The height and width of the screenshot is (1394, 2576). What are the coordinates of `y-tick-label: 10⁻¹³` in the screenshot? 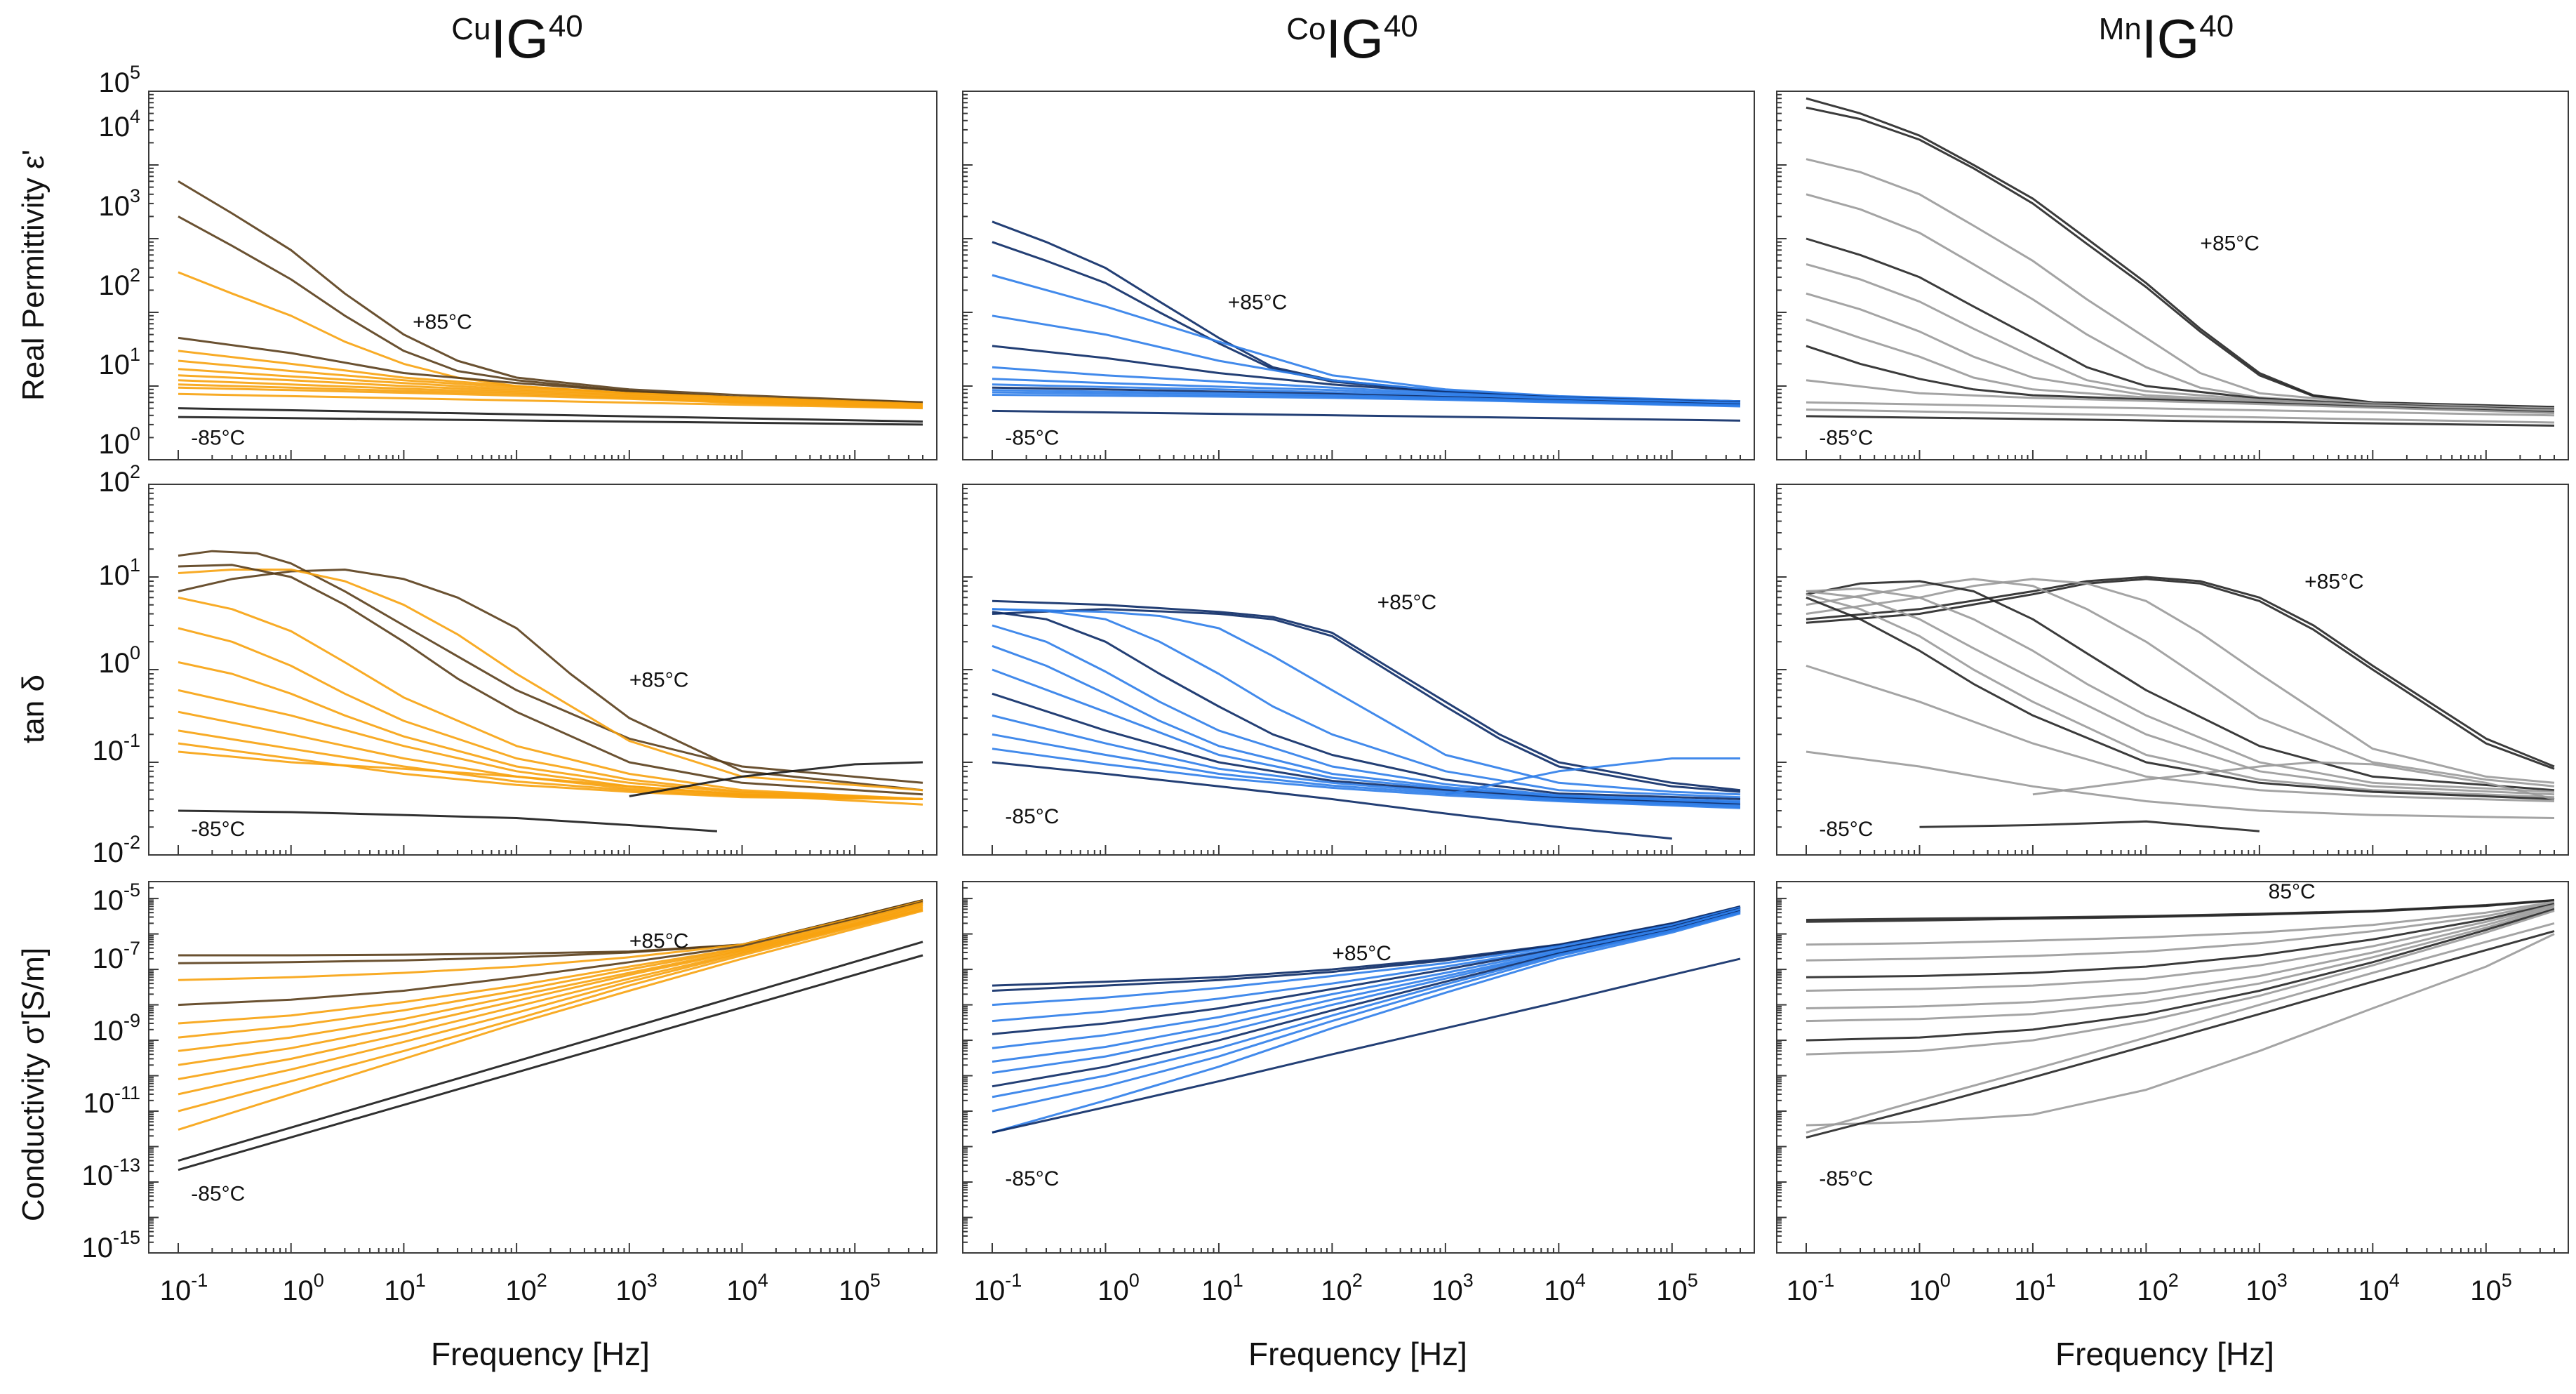 It's located at (110, 1173).